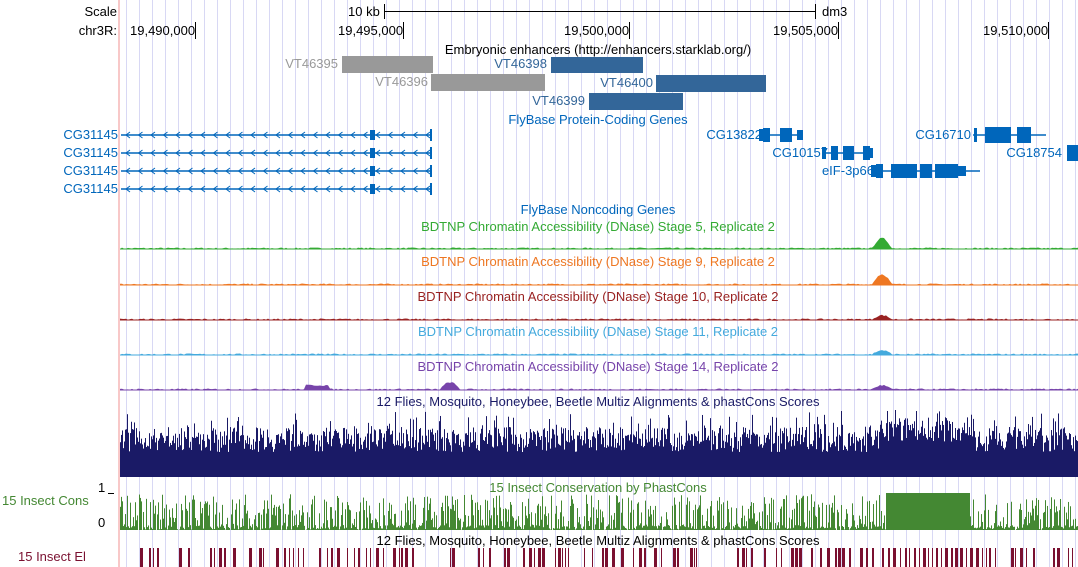  I want to click on strand-arrows, so click(278, 171).